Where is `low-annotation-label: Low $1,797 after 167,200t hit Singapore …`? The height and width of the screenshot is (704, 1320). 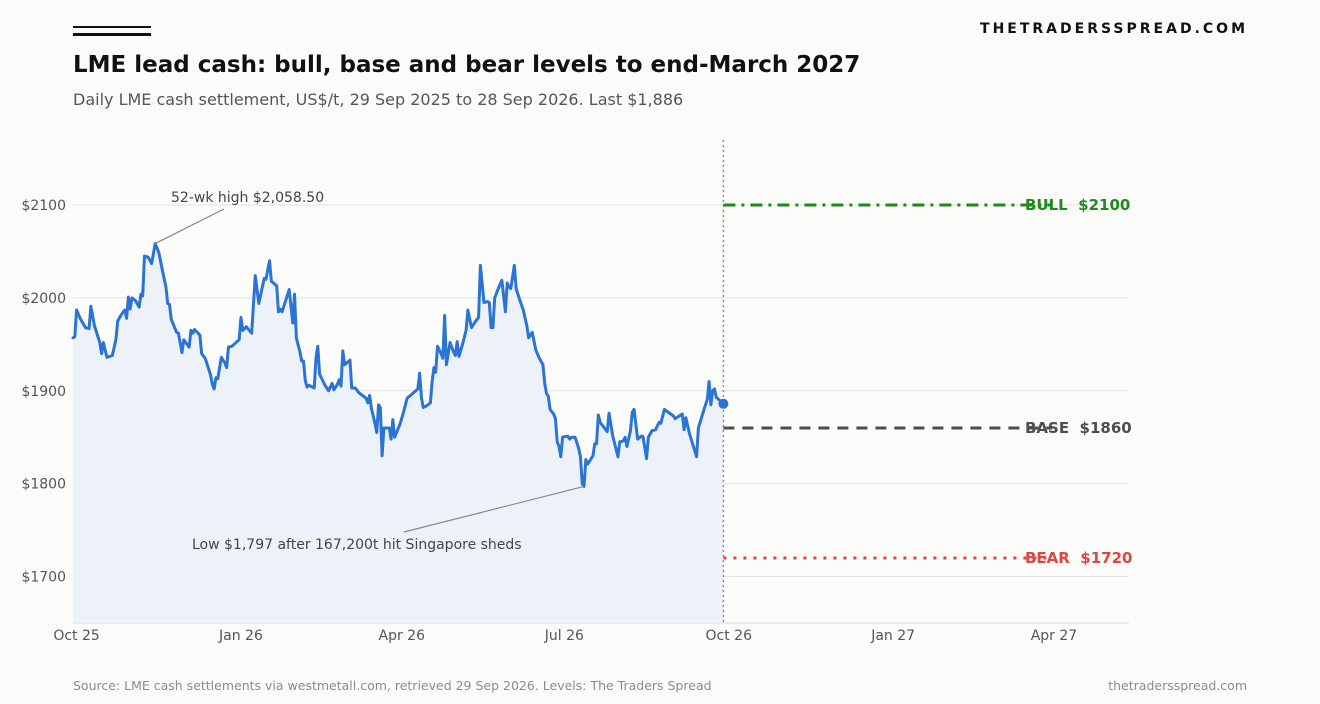 low-annotation-label: Low $1,797 after 167,200t hit Singapore … is located at coordinates (357, 545).